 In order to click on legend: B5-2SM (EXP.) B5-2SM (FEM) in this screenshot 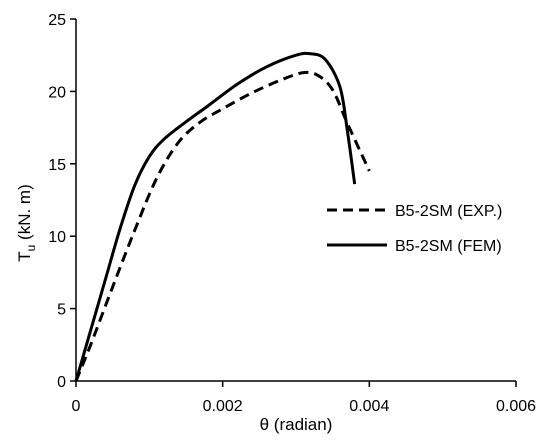, I will do `click(414, 229)`.